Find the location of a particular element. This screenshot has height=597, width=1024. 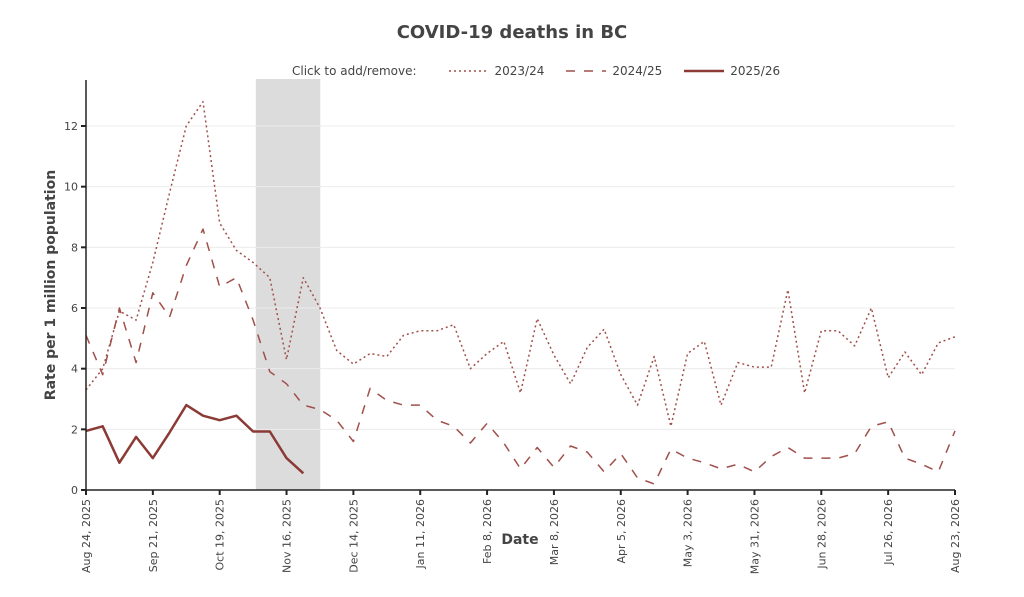

legend-item-2024-25: 2024/25 is located at coordinates (614, 71).